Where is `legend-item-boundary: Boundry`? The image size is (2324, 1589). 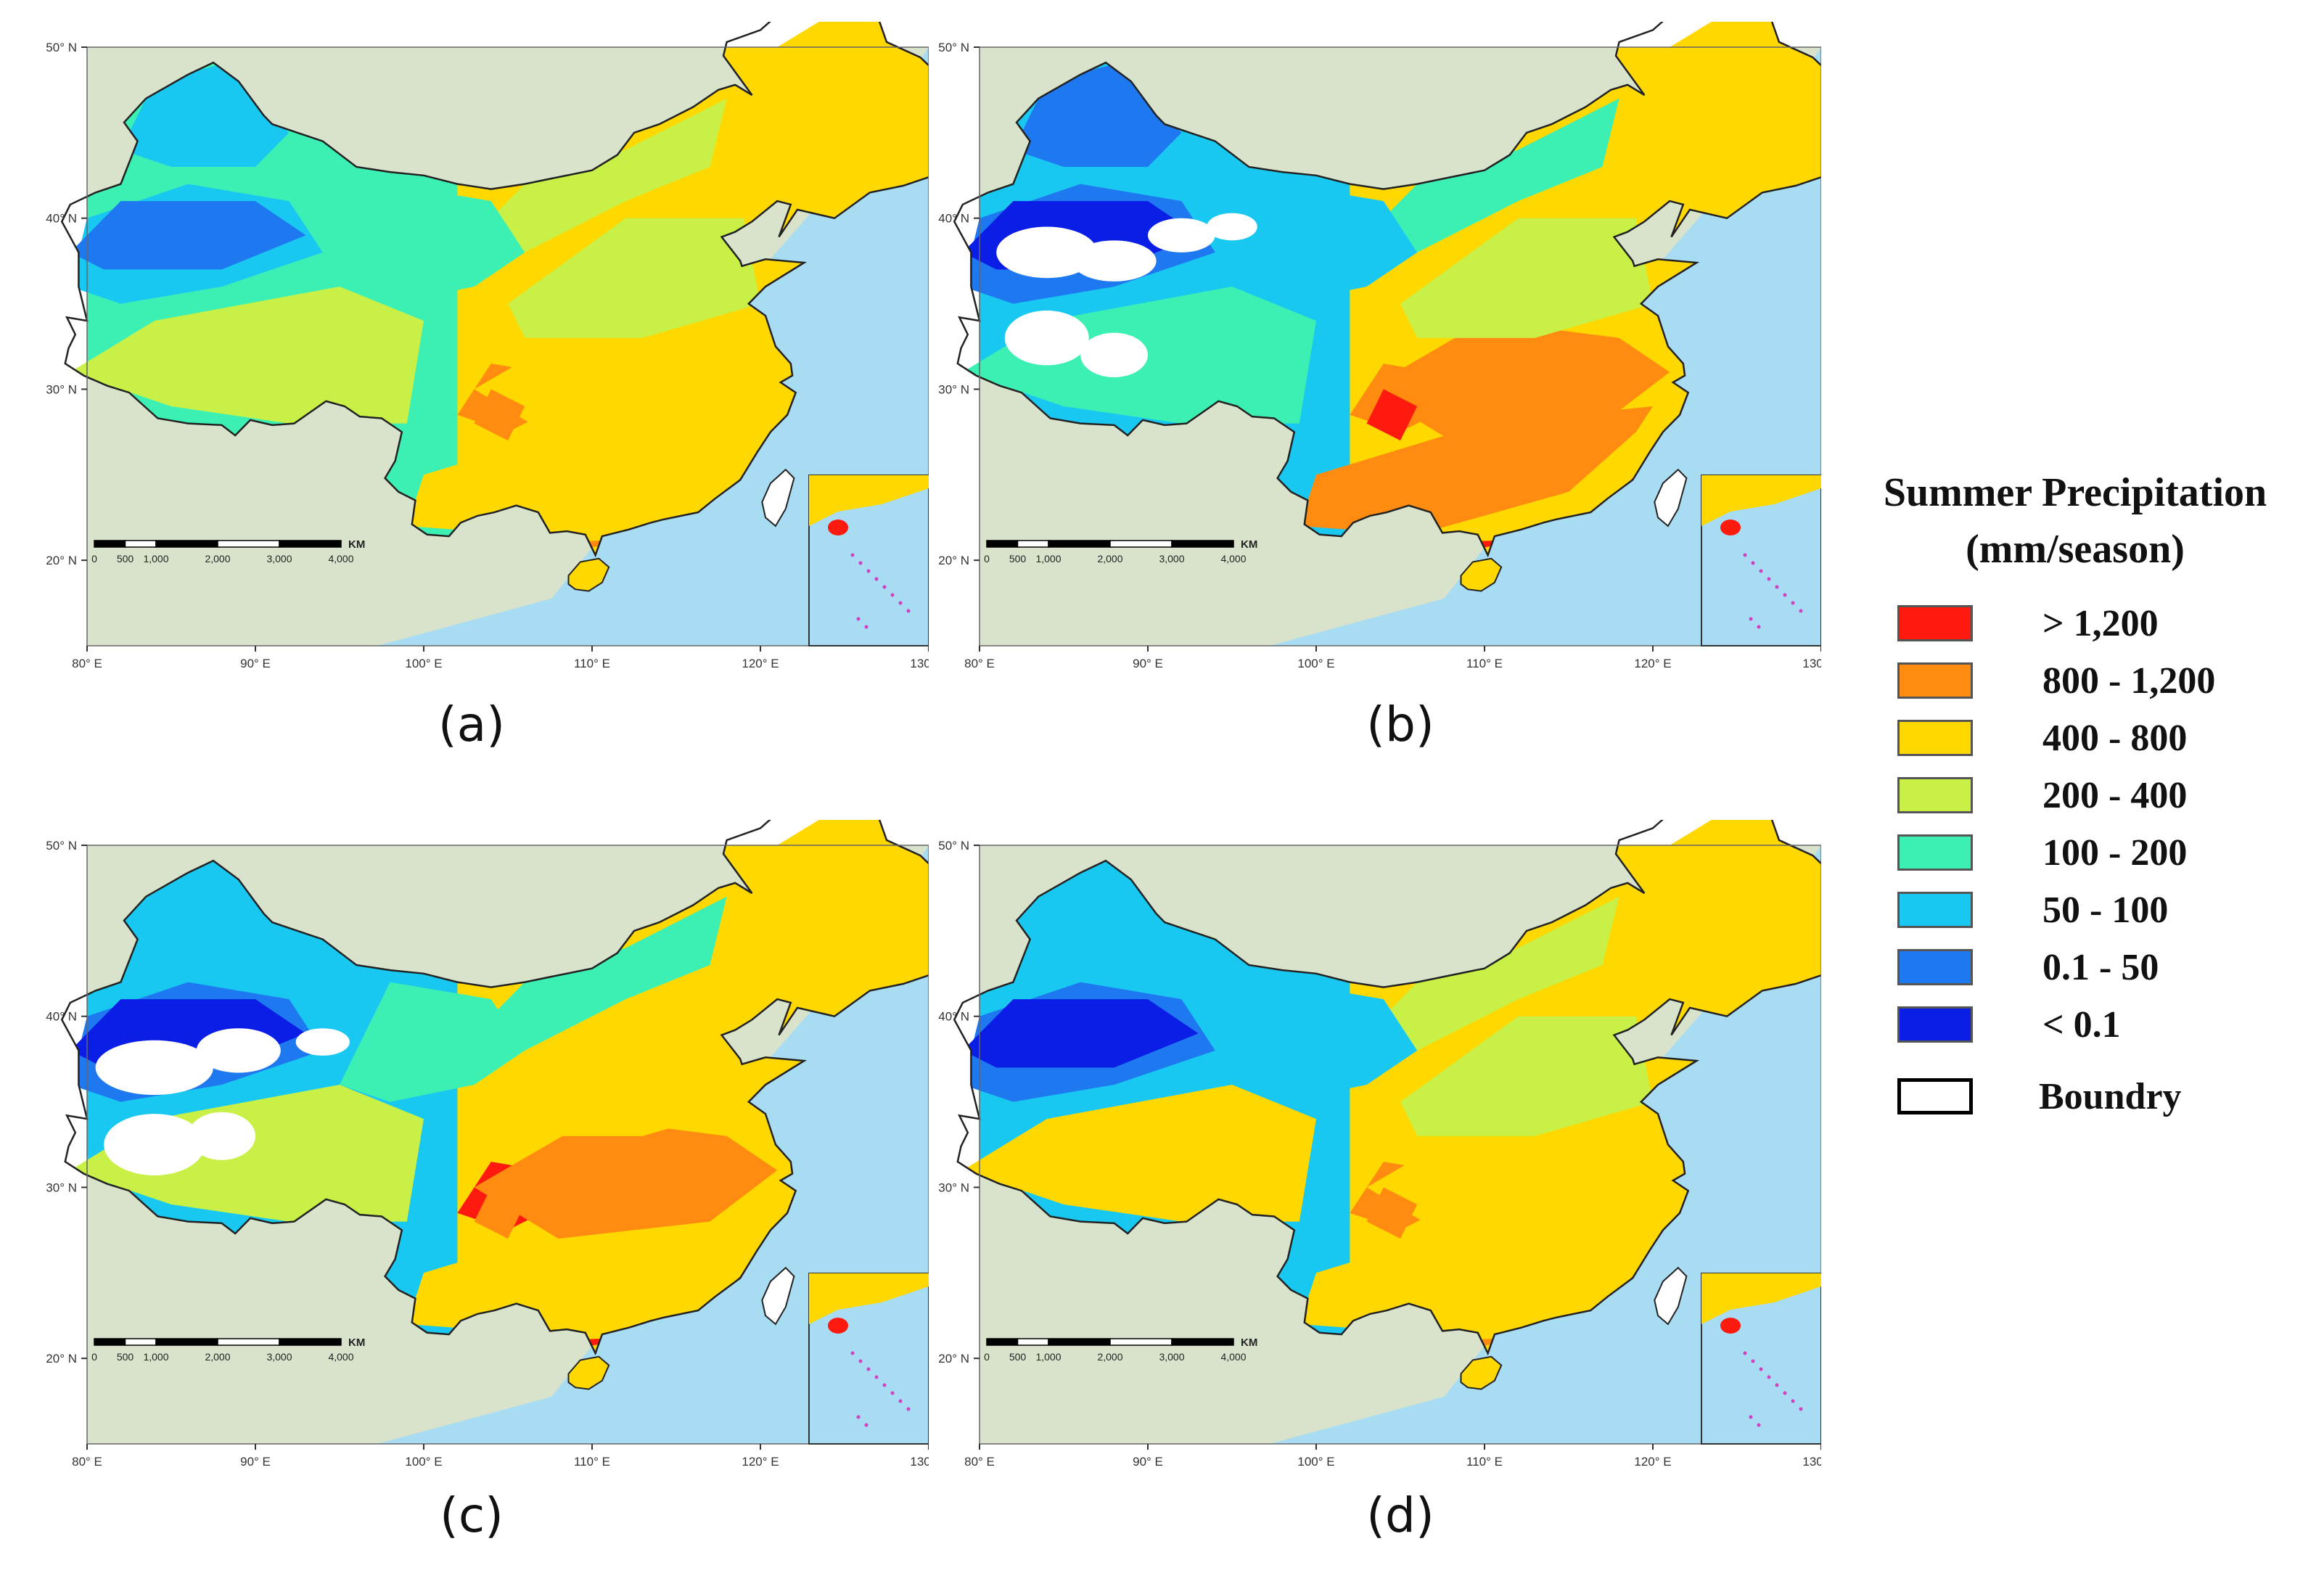
legend-item-boundary: Boundry is located at coordinates (2101, 1097).